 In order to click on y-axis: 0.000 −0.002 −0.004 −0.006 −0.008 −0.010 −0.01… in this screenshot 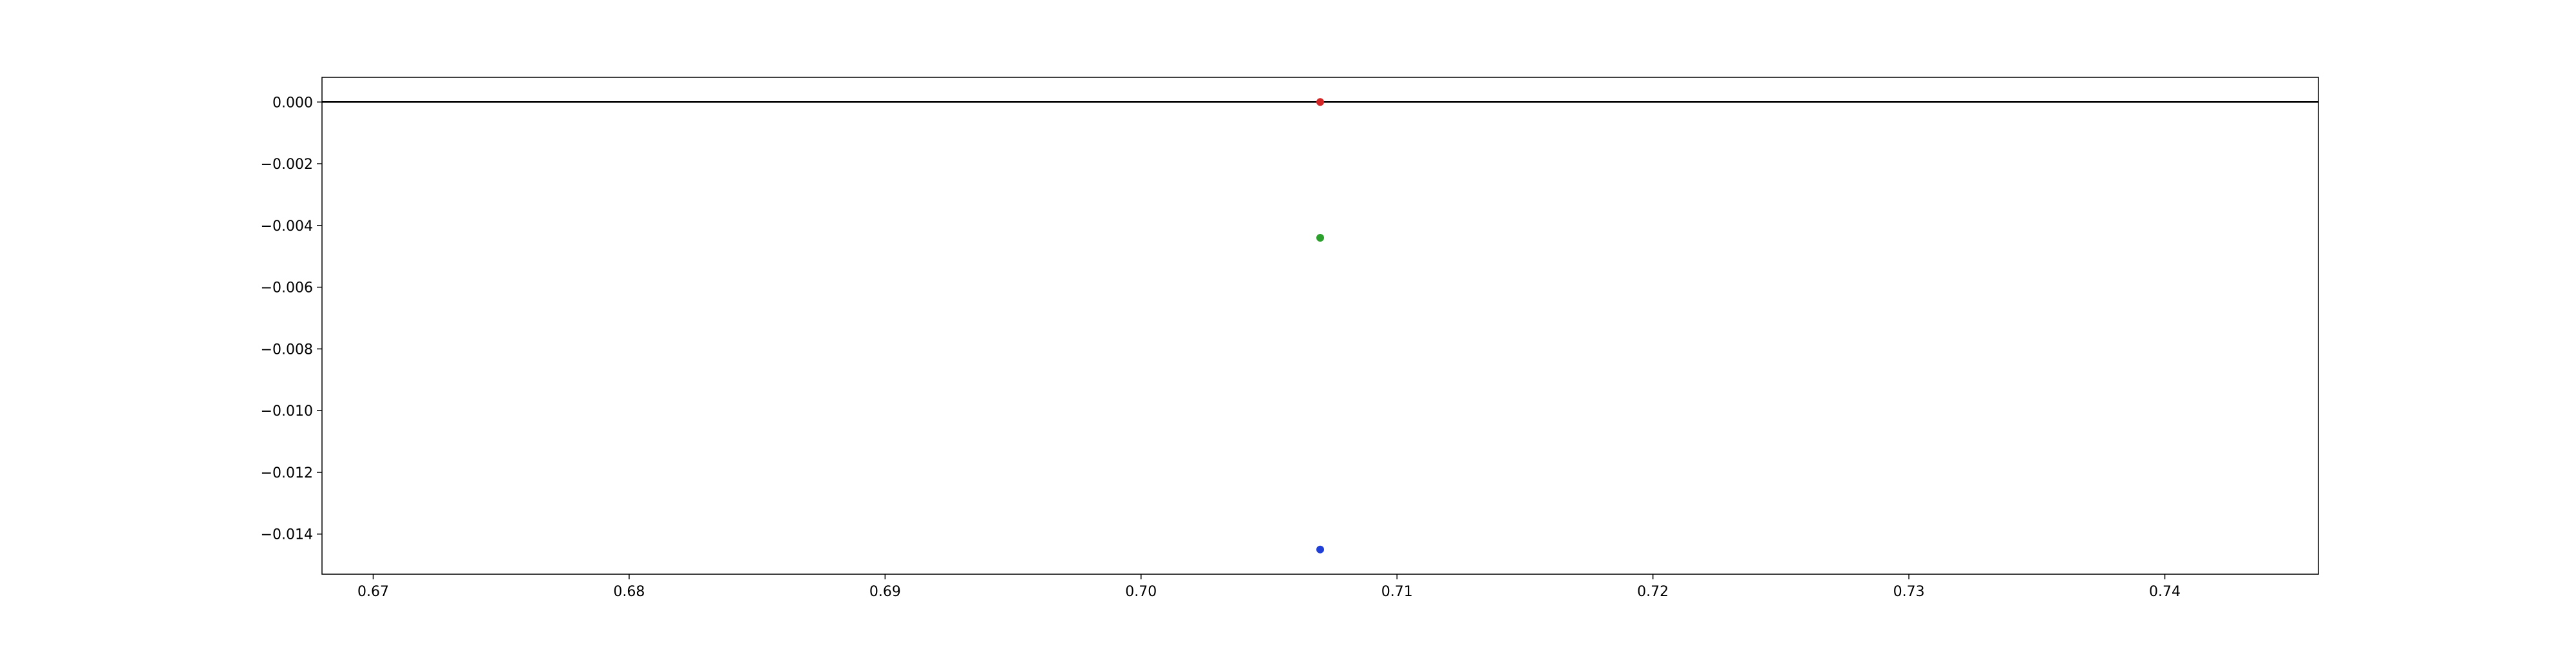, I will do `click(291, 319)`.